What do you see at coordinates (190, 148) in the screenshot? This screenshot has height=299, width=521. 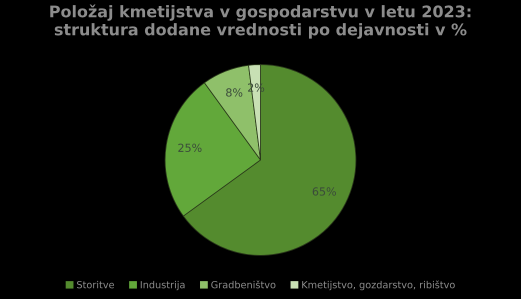 I see `data-label: 25%` at bounding box center [190, 148].